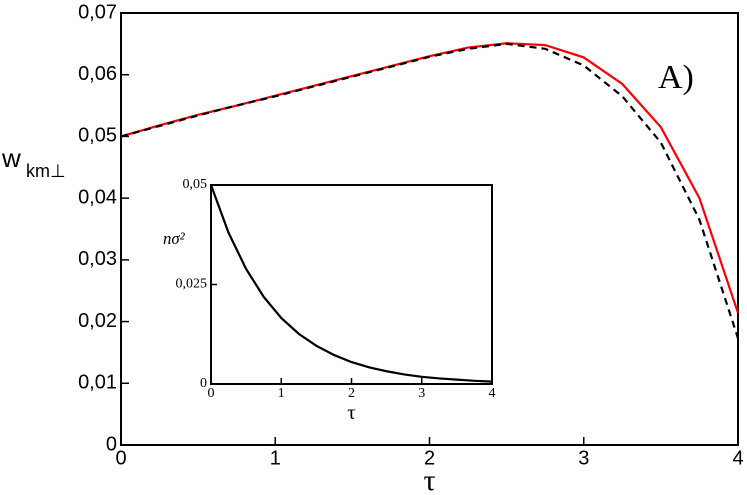 This screenshot has height=495, width=747. Describe the element at coordinates (676, 77) in the screenshot. I see `annotation: A)` at that location.